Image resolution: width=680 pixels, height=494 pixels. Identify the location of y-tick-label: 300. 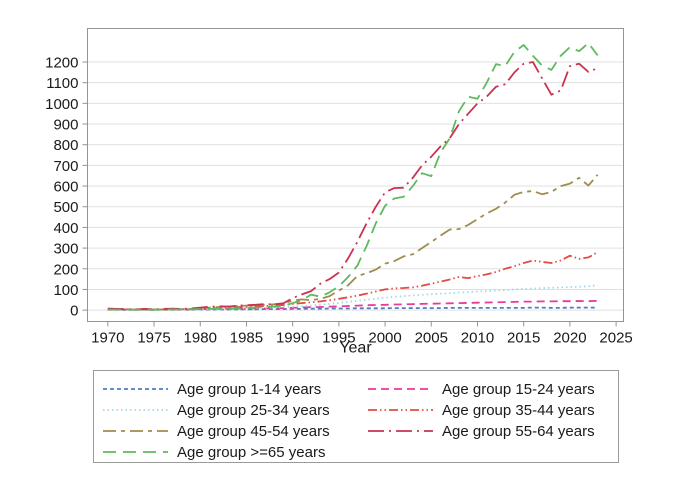
(65, 249).